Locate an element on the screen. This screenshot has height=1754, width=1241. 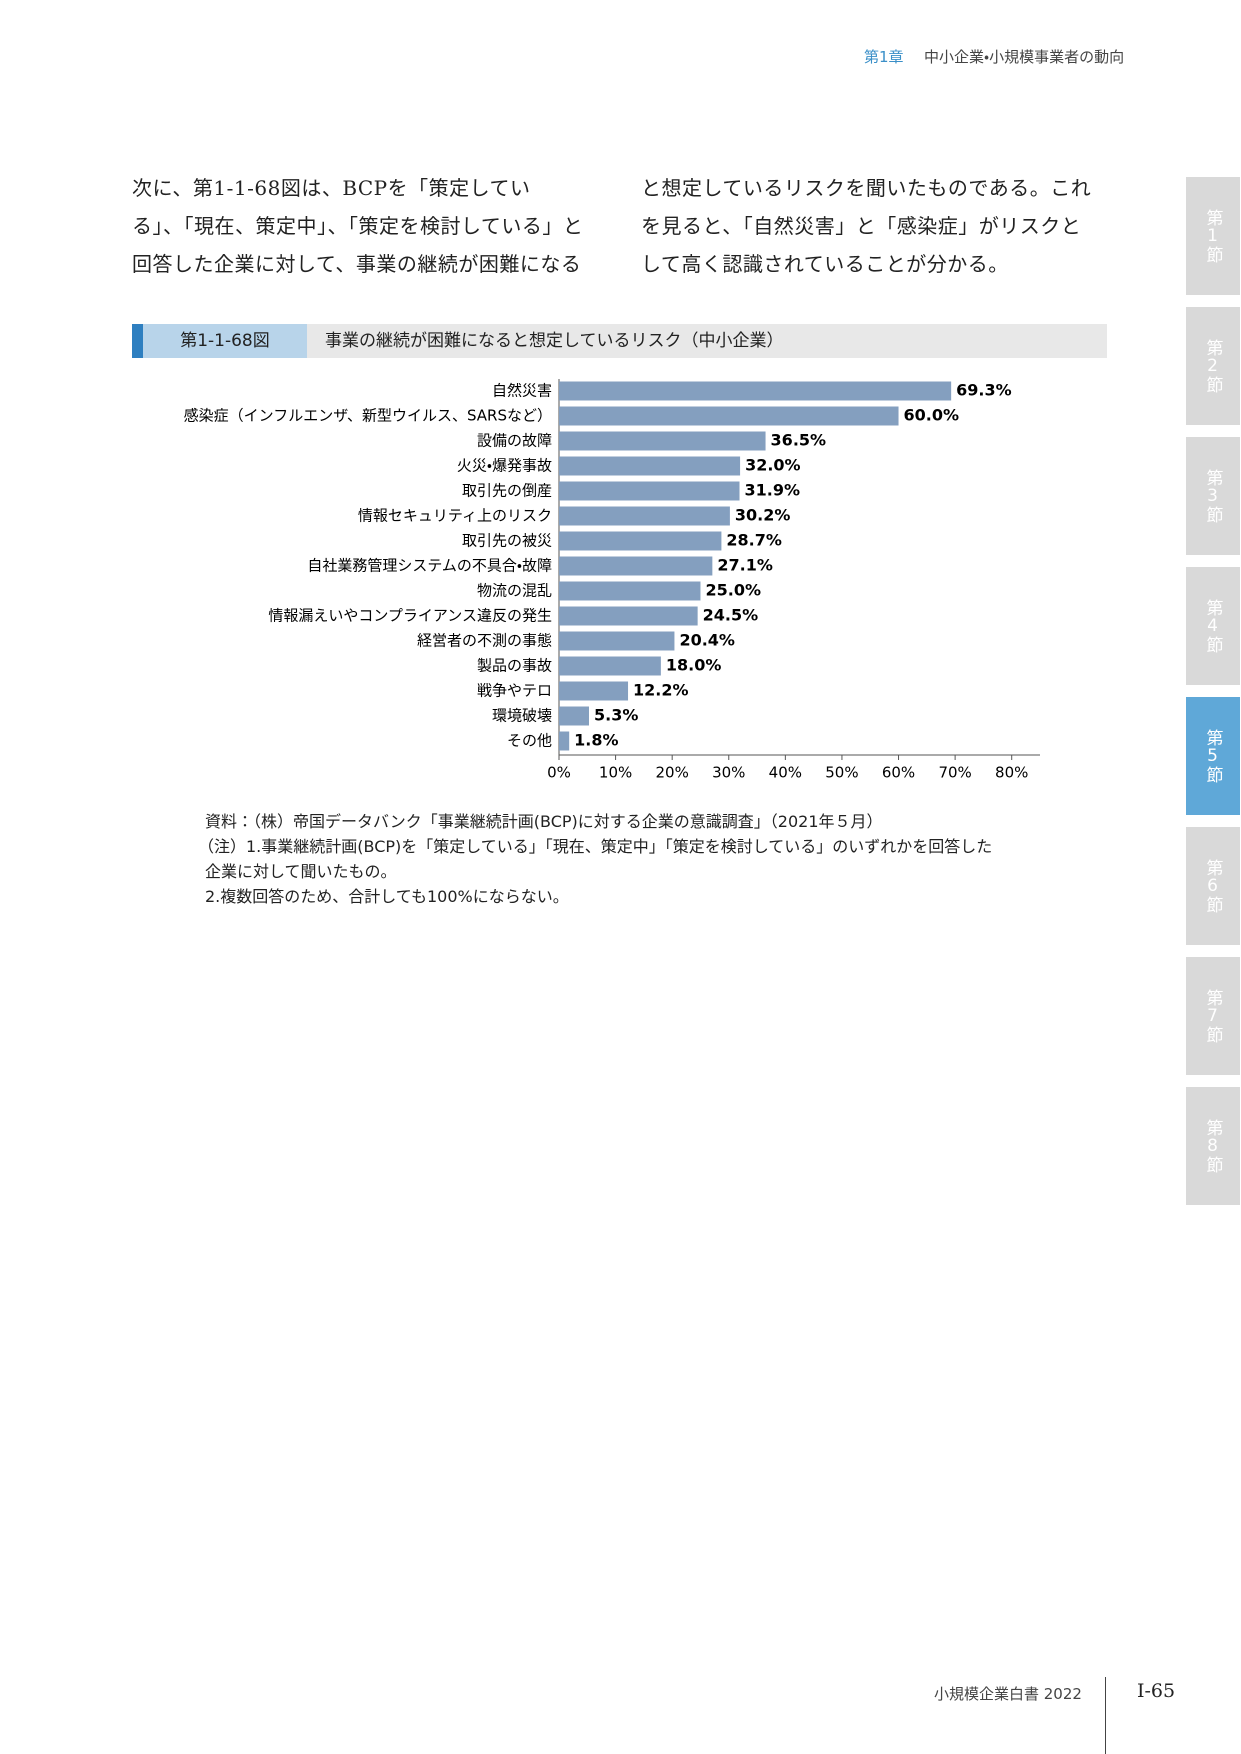
footer-rule is located at coordinates (1105, 1715).